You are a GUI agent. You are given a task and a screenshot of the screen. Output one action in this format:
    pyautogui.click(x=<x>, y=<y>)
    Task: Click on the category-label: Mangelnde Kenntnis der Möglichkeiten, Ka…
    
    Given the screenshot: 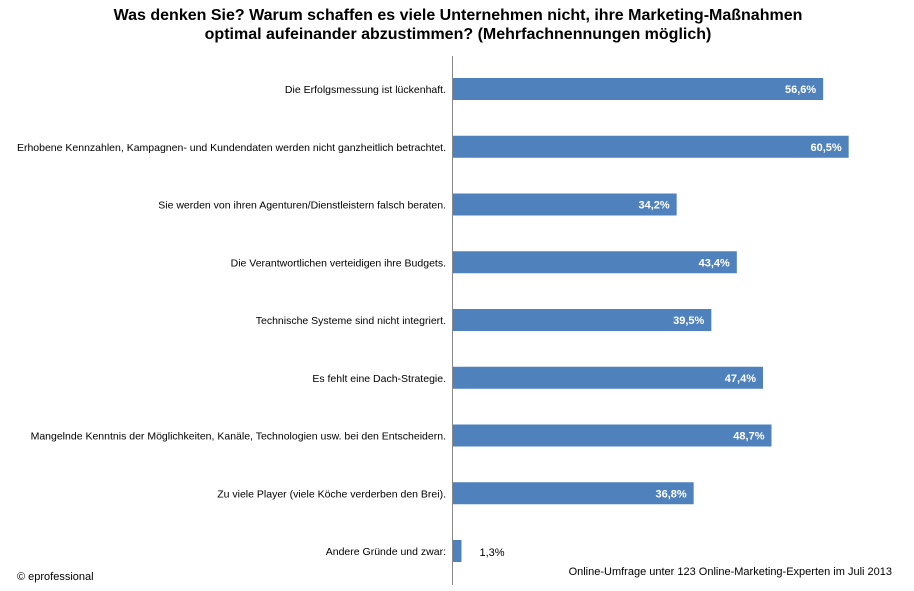 What is the action you would take?
    pyautogui.click(x=238, y=437)
    